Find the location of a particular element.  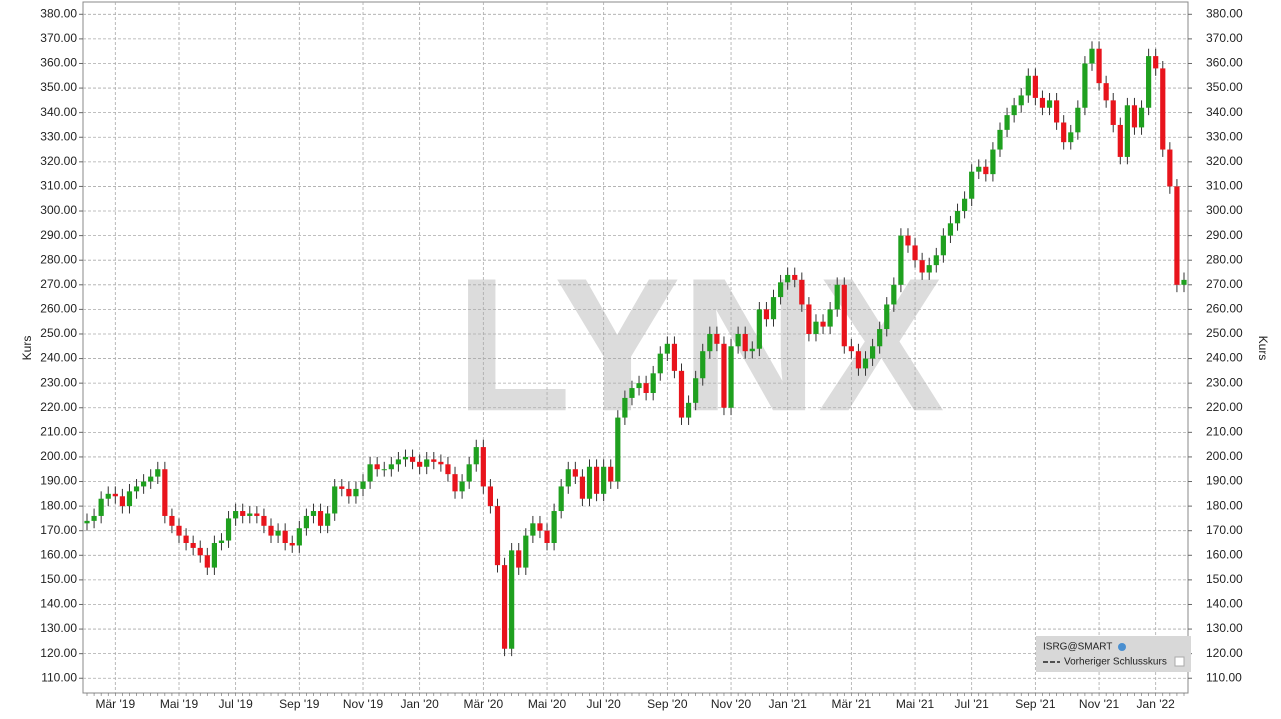

x-tick-label: Mai '20 is located at coordinates (547, 704).